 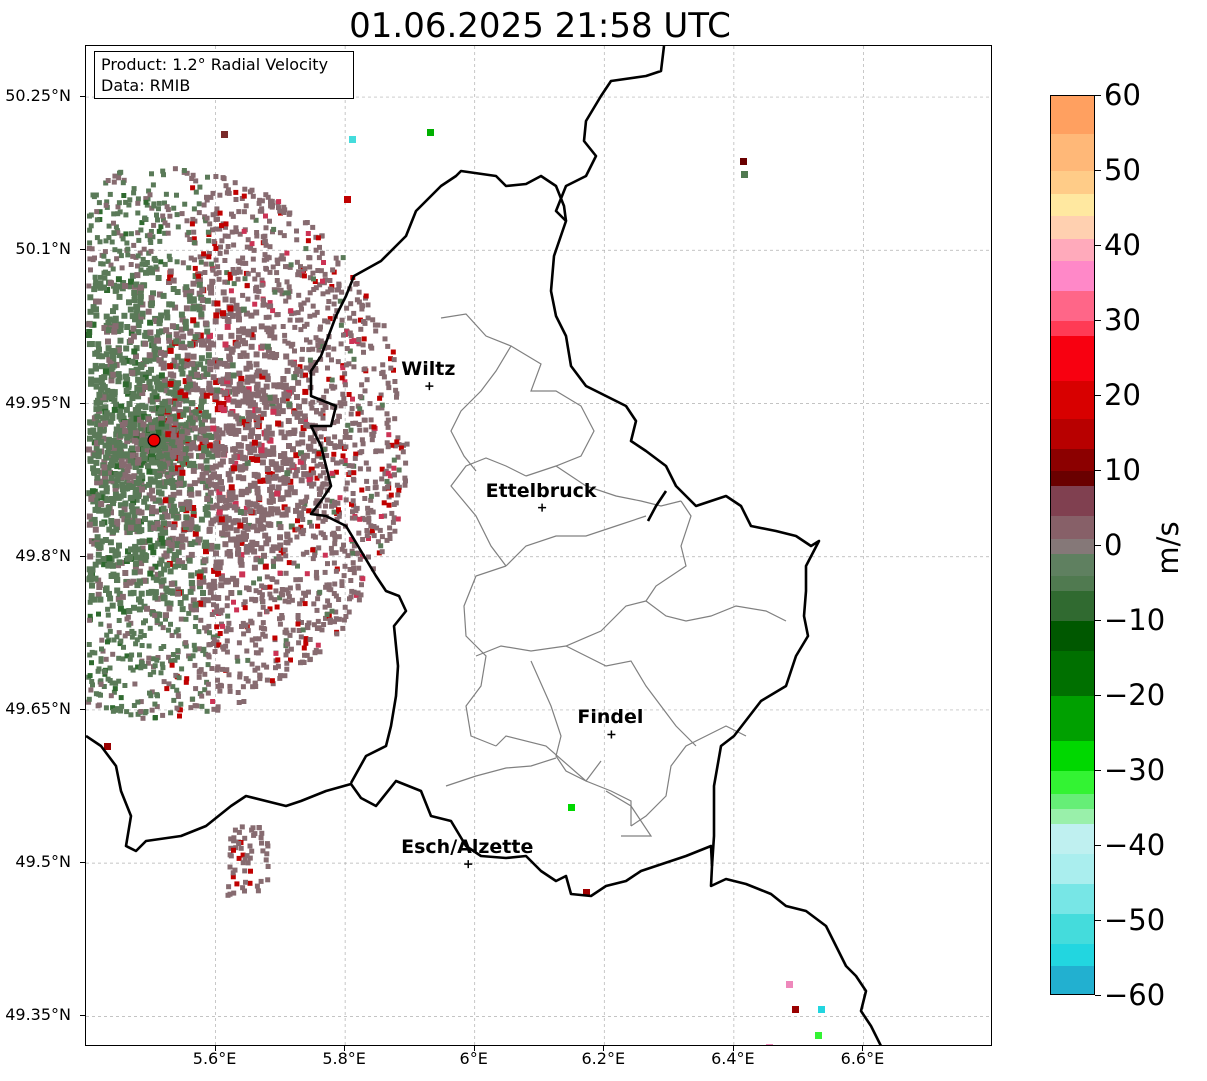 I want to click on colorbar-tick-label: −60, so click(x=1135, y=995).